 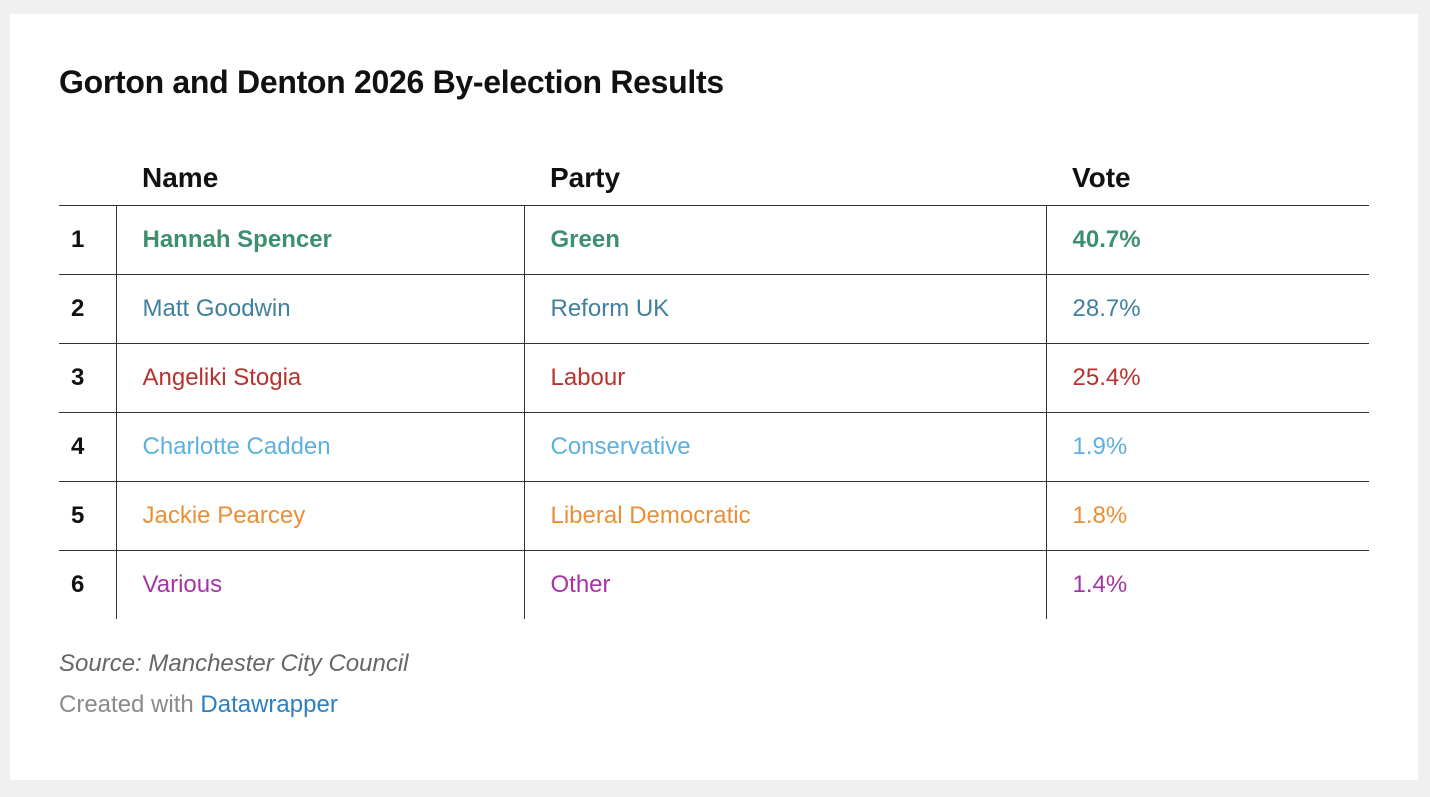 I want to click on candidate-name-cell: Jackie Pearcey, so click(x=320, y=516).